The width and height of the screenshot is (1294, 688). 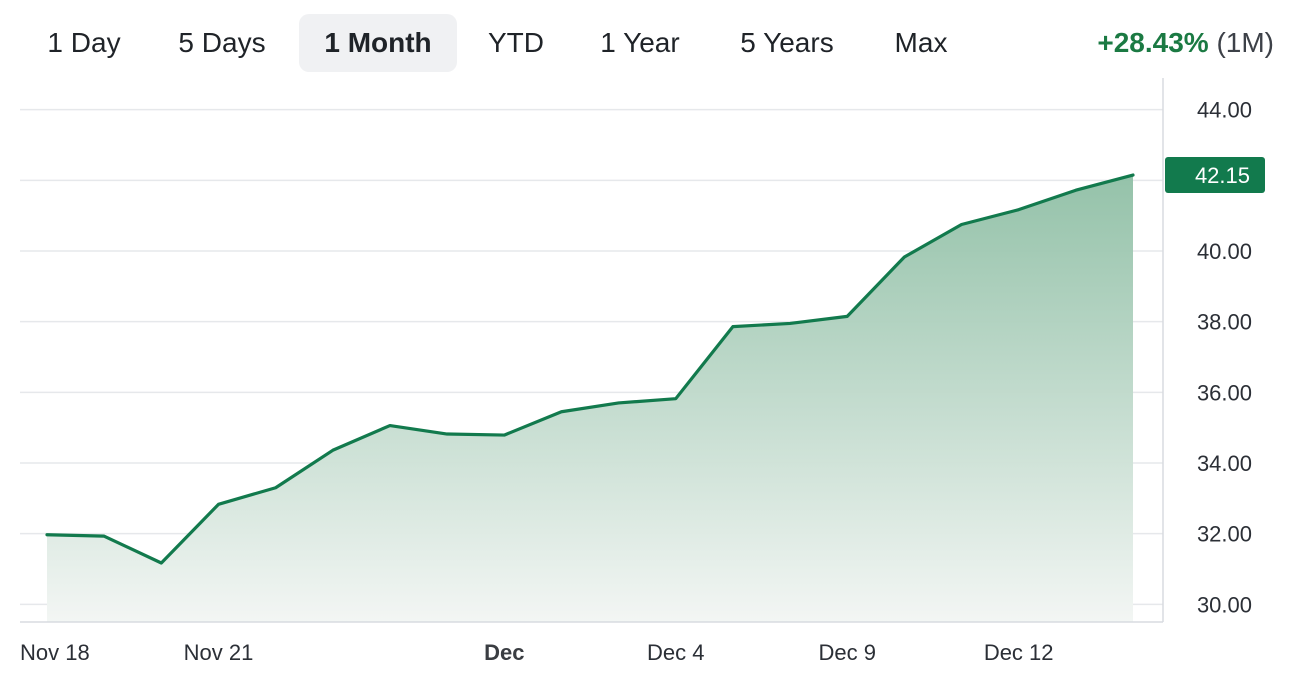 I want to click on x-tick-label: Dec 9, so click(x=846, y=652).